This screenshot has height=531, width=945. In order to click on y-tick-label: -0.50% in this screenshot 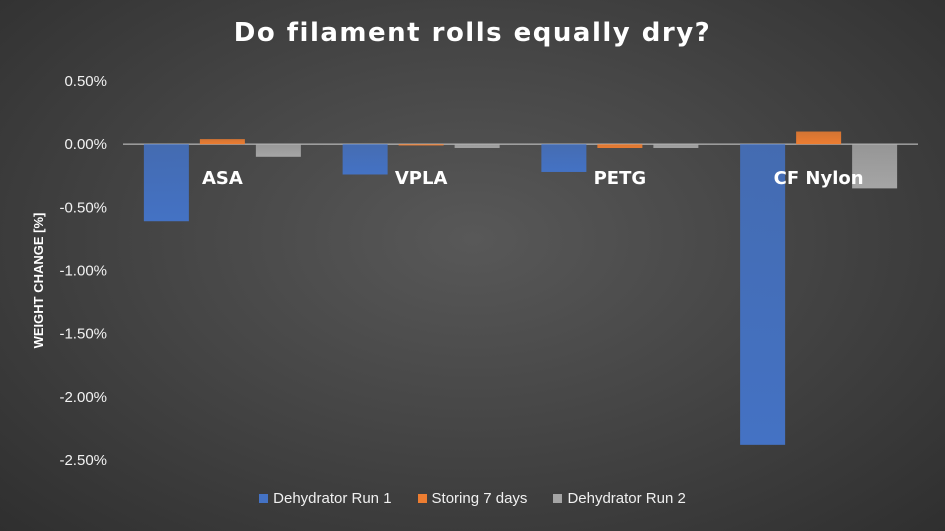, I will do `click(83, 207)`.